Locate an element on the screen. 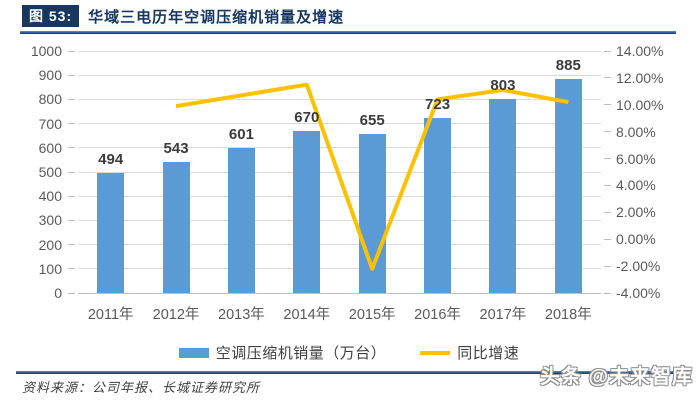 The width and height of the screenshot is (698, 401). bar-2016年 is located at coordinates (438, 205).